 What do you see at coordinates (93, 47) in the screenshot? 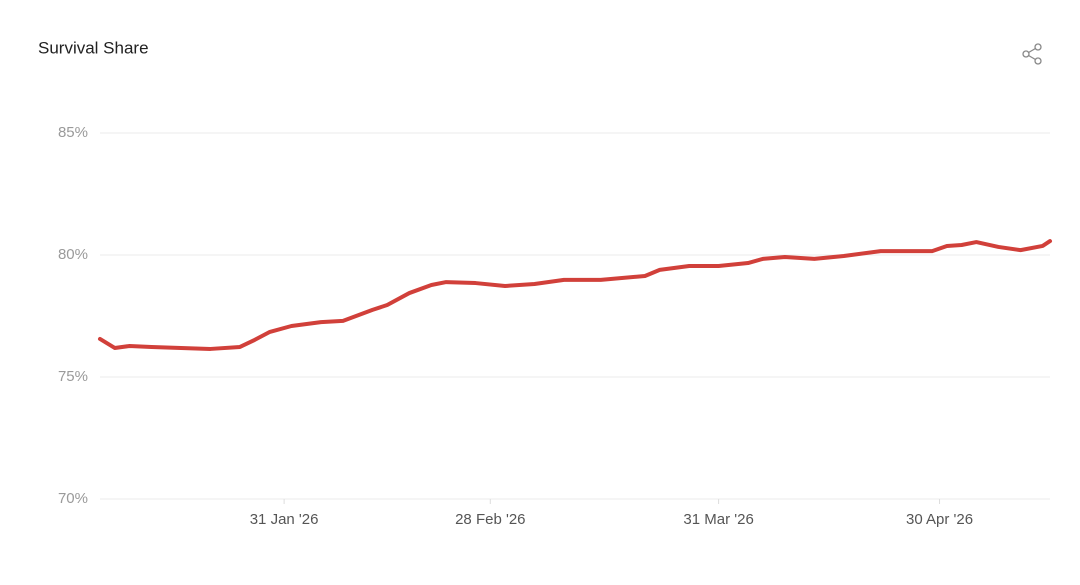
I see `chart-title: Survival Share` at bounding box center [93, 47].